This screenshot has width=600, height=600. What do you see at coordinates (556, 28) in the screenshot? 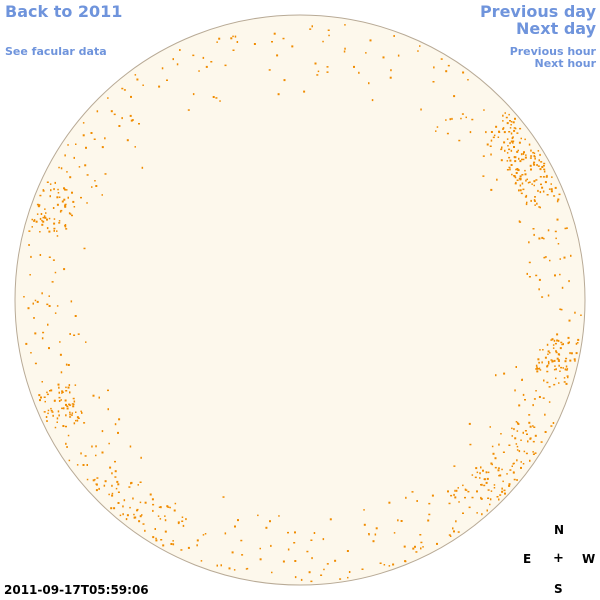
I see `next-day-link: Next day` at bounding box center [556, 28].